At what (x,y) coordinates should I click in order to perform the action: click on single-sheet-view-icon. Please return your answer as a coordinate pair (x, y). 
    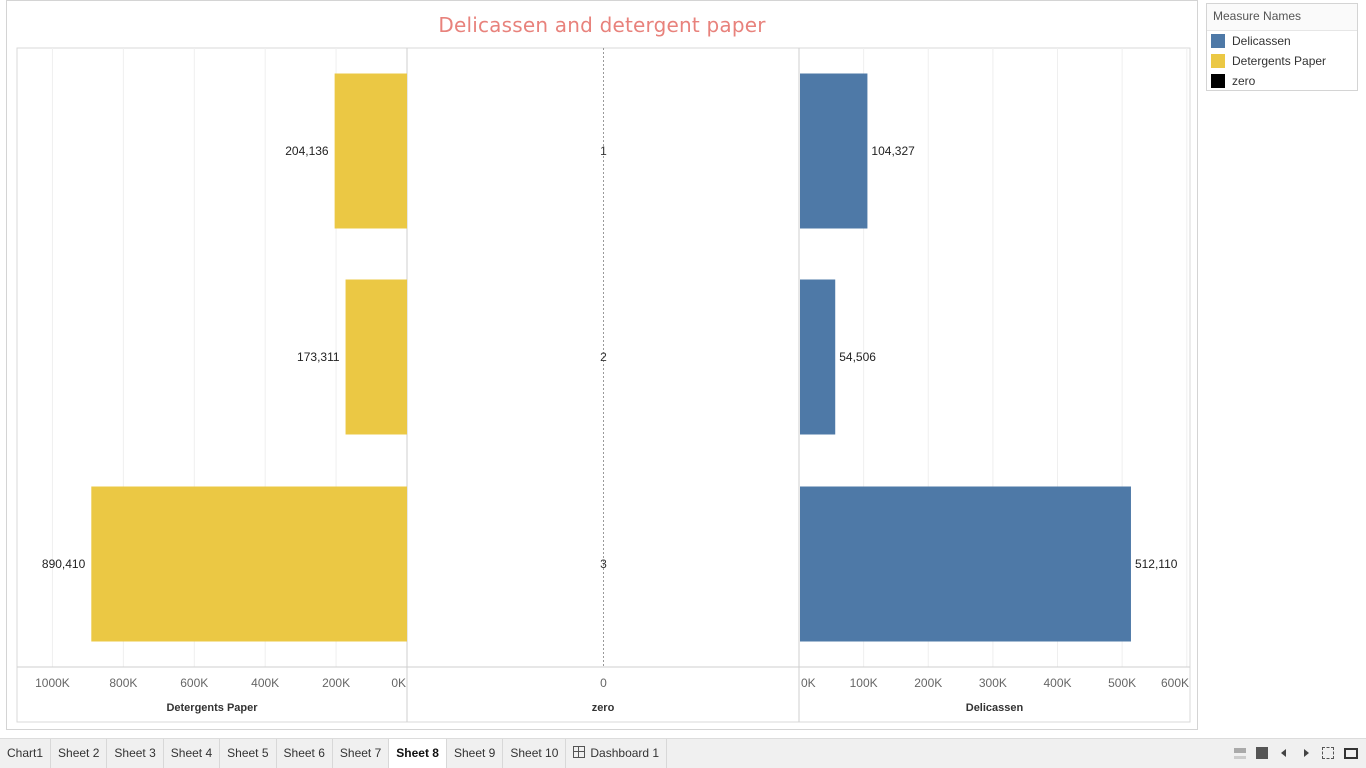
    Looking at the image, I should click on (1262, 753).